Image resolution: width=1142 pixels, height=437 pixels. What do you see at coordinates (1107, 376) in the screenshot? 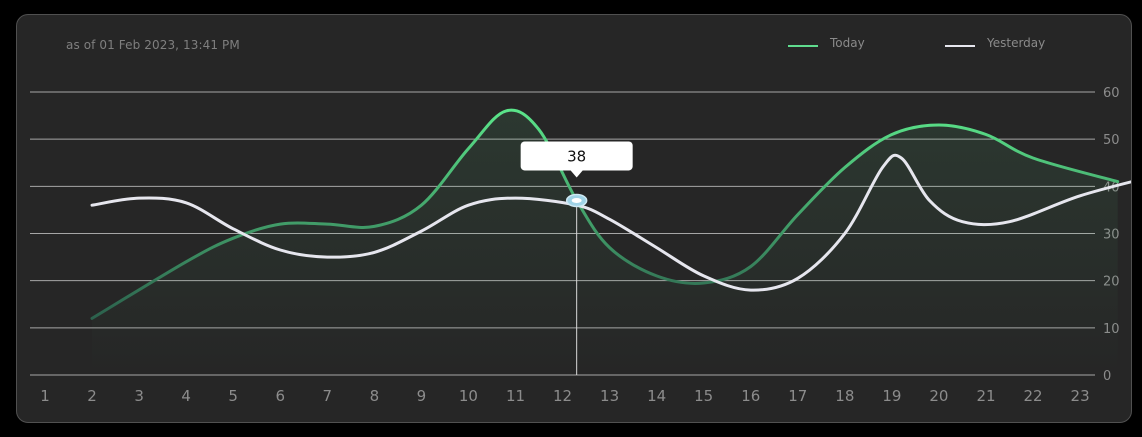
I see `y-tick-label: 0` at bounding box center [1107, 376].